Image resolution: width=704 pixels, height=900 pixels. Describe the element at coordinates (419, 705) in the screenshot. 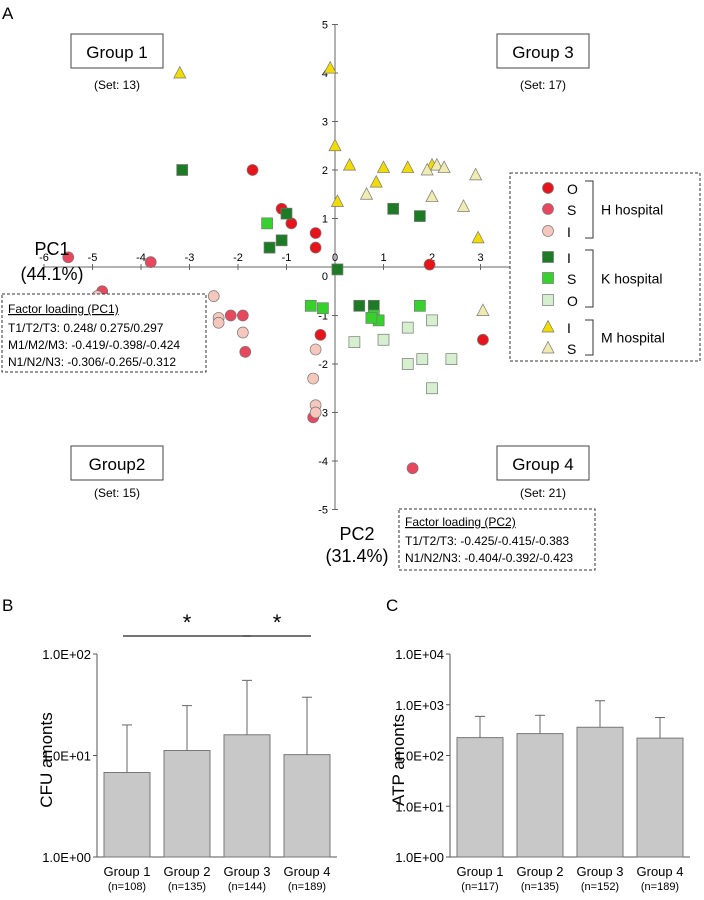

I see `y-tick-label: 1.0E+03` at that location.